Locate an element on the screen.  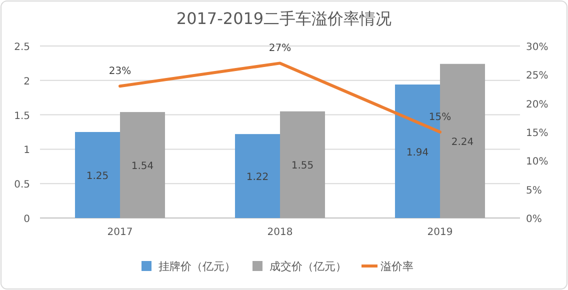
y2-tick-label: 0% is located at coordinates (534, 219).